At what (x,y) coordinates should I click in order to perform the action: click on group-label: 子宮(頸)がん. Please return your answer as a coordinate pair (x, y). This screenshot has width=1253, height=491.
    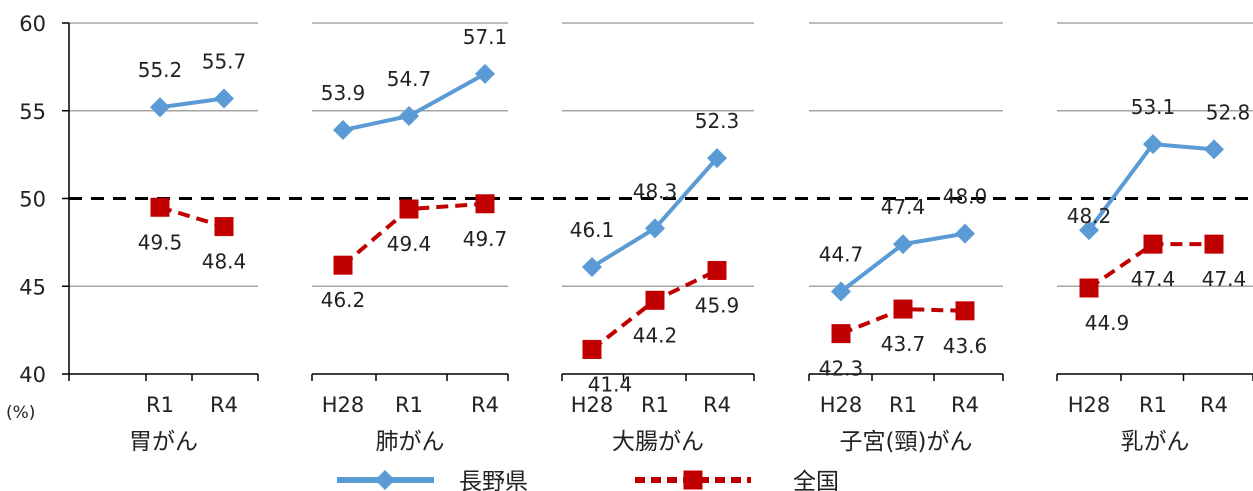
    Looking at the image, I should click on (906, 442).